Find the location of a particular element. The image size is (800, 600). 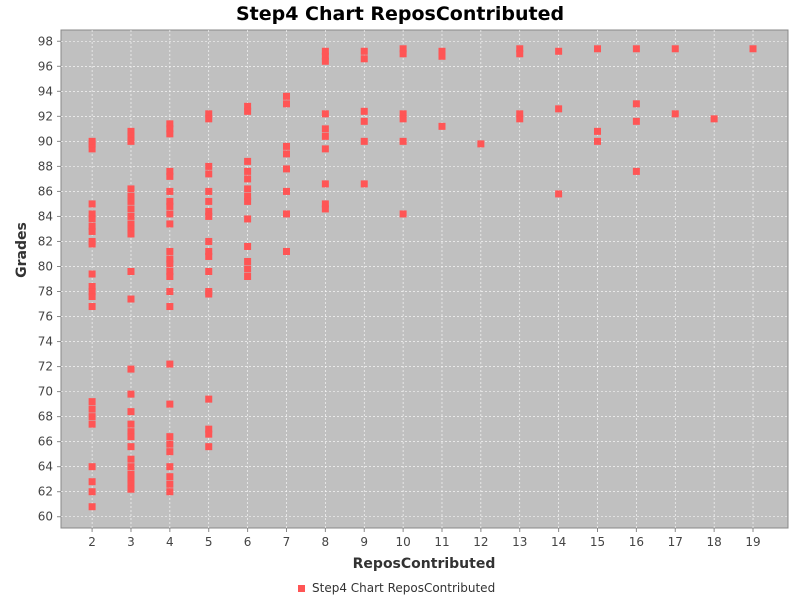

y-tick-label: 68 is located at coordinates (45, 417).